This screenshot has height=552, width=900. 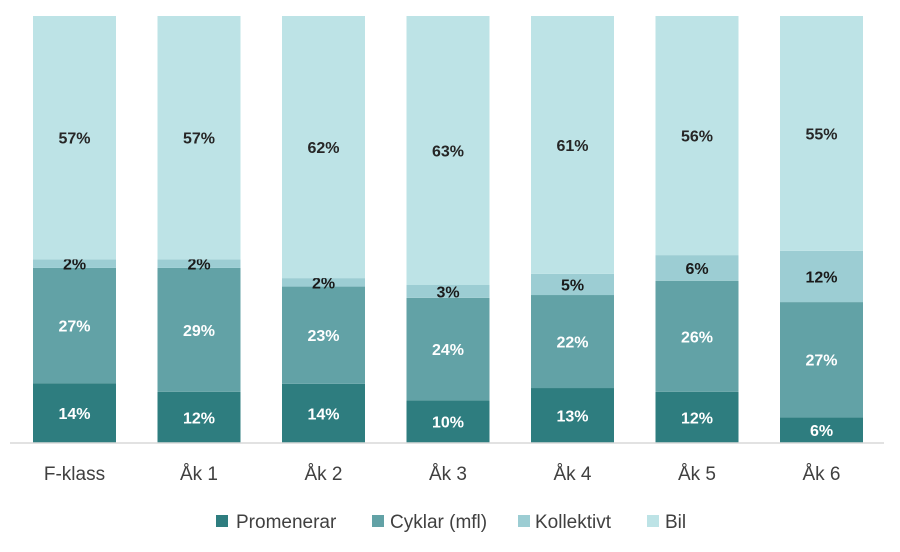 I want to click on data-label: 10%, so click(x=448, y=423).